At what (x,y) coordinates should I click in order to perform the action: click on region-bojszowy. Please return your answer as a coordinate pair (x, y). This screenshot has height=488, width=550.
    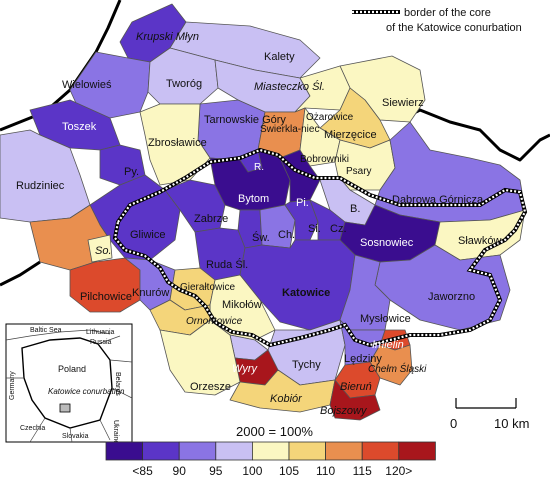
    Looking at the image, I should click on (355, 400).